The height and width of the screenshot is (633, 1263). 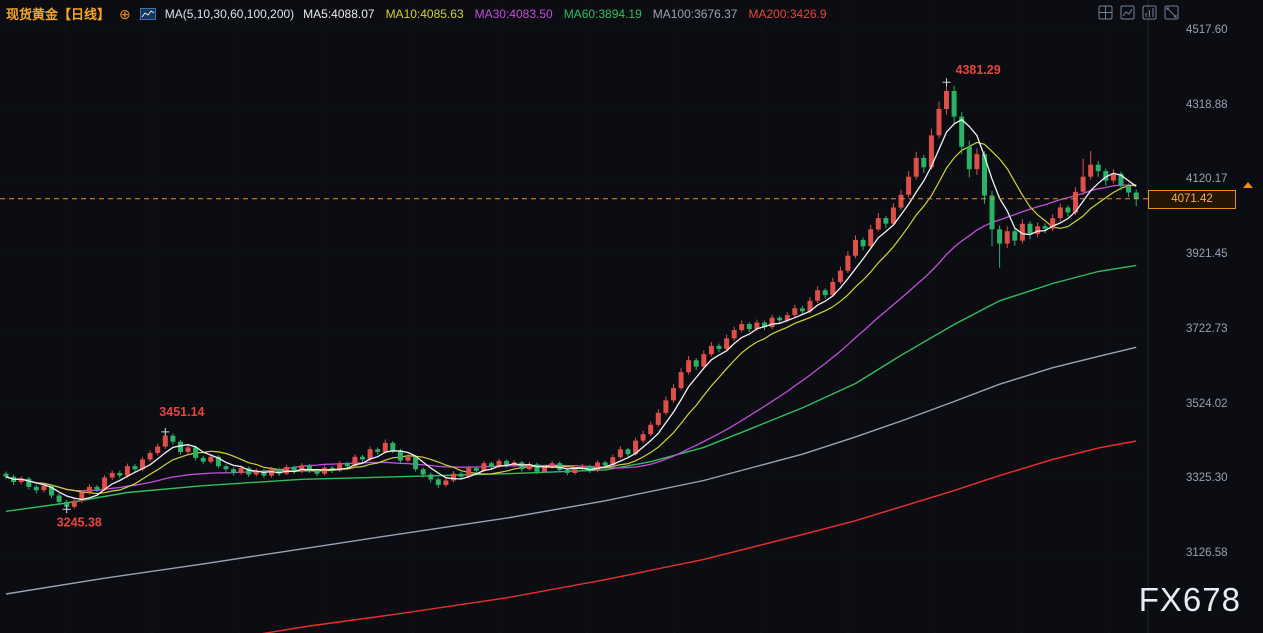 What do you see at coordinates (695, 13) in the screenshot?
I see `ma-value-label: MA100:3676.37` at bounding box center [695, 13].